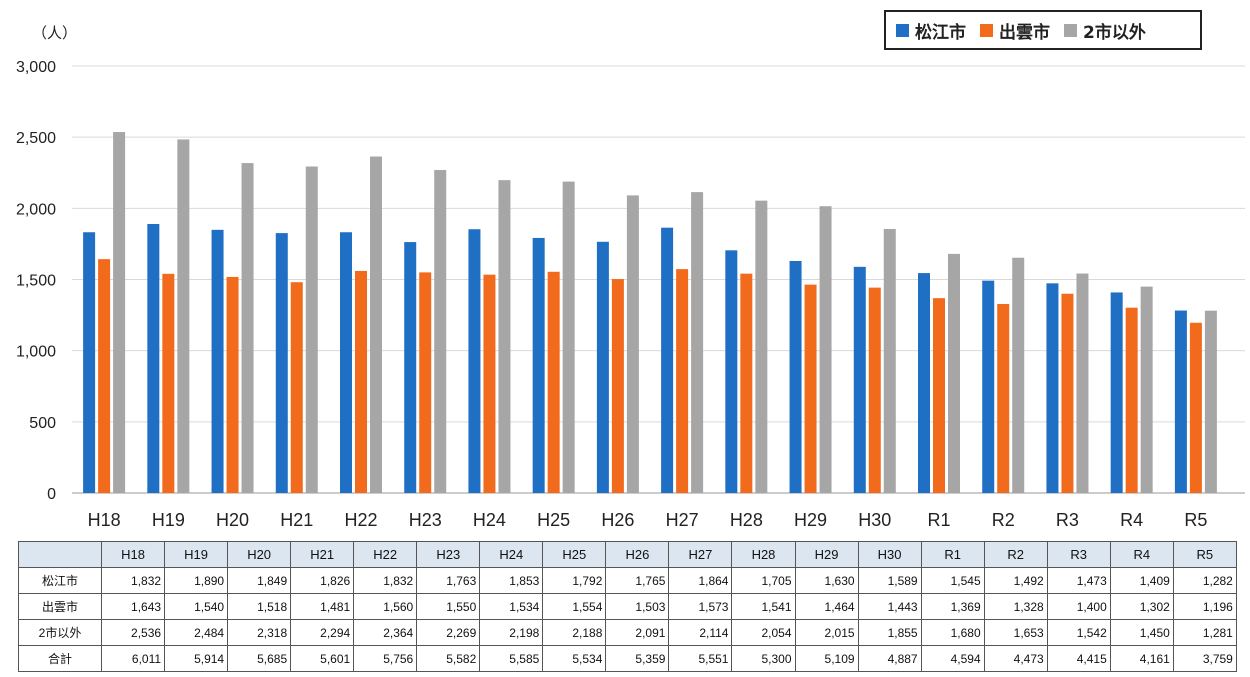 Image resolution: width=1250 pixels, height=677 pixels. I want to click on bar-1-H22, so click(361, 381).